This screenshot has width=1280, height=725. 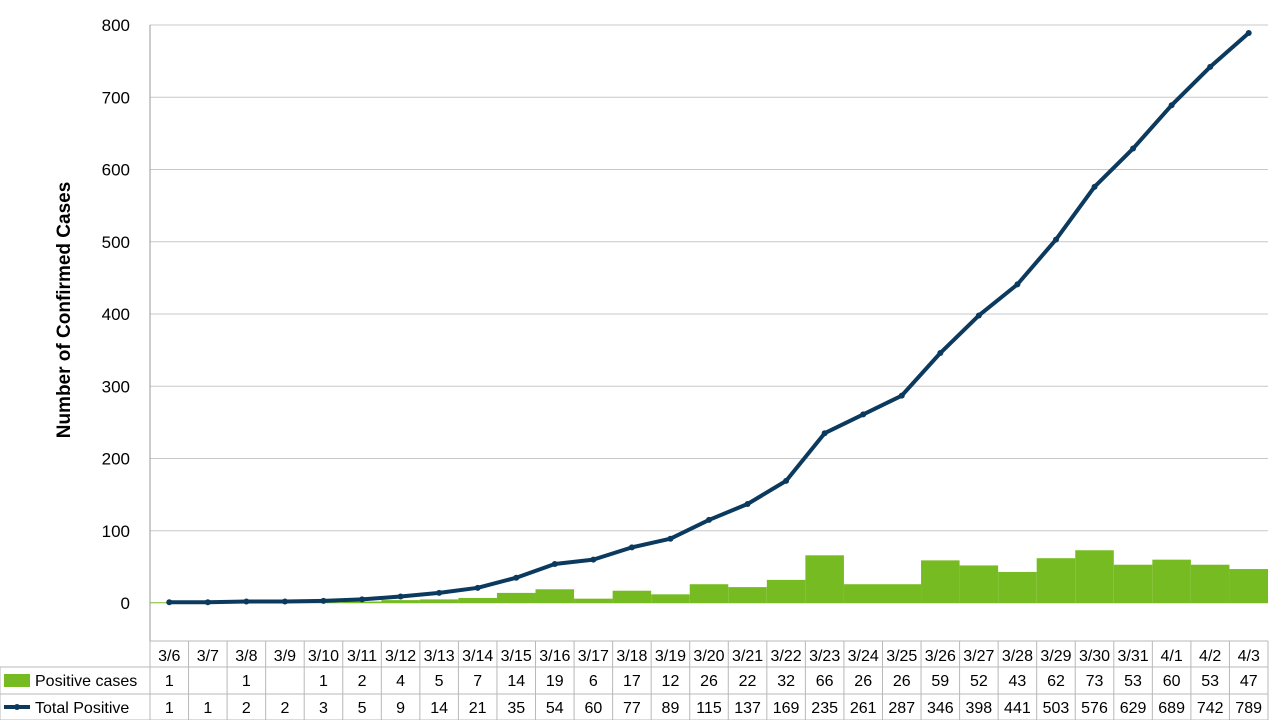 I want to click on table-value-positive-cases: 12, so click(x=671, y=681).